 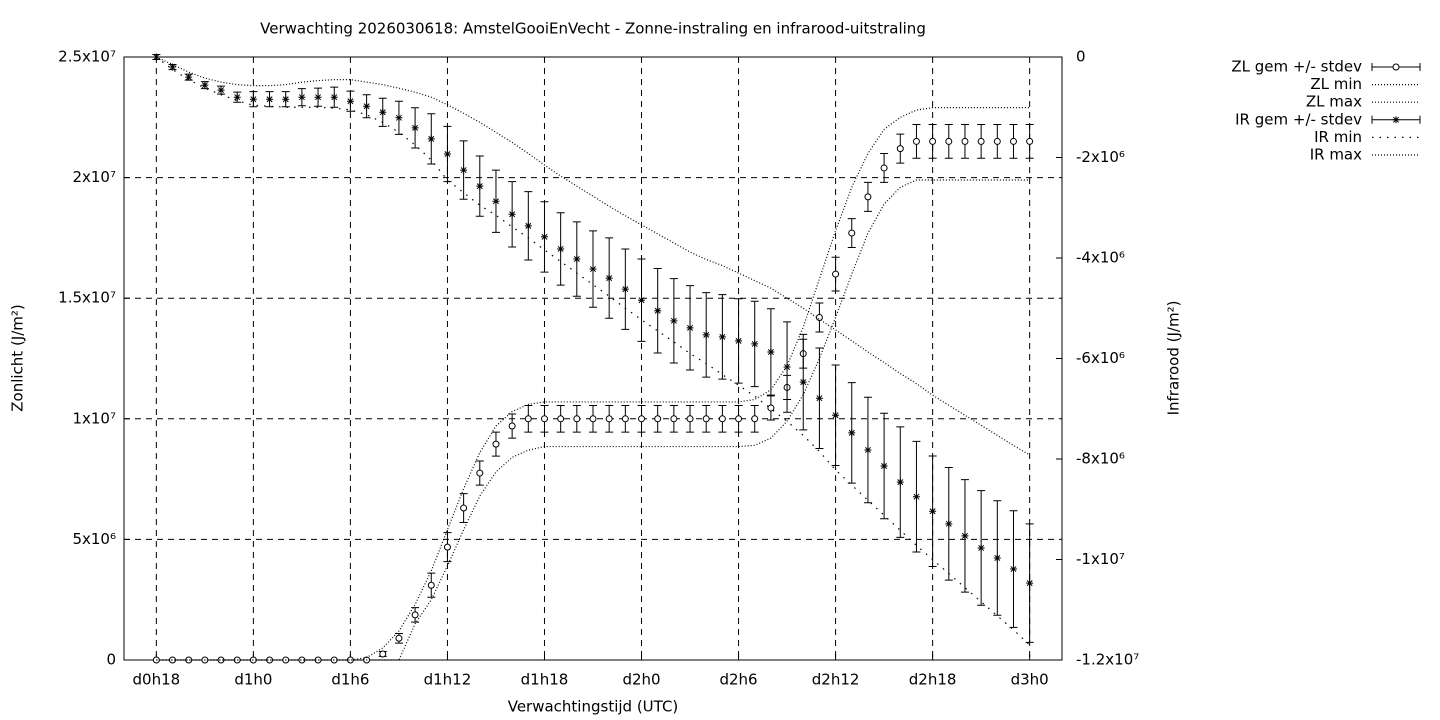 What do you see at coordinates (253, 680) in the screenshot?
I see `x-tick-label: d1h0` at bounding box center [253, 680].